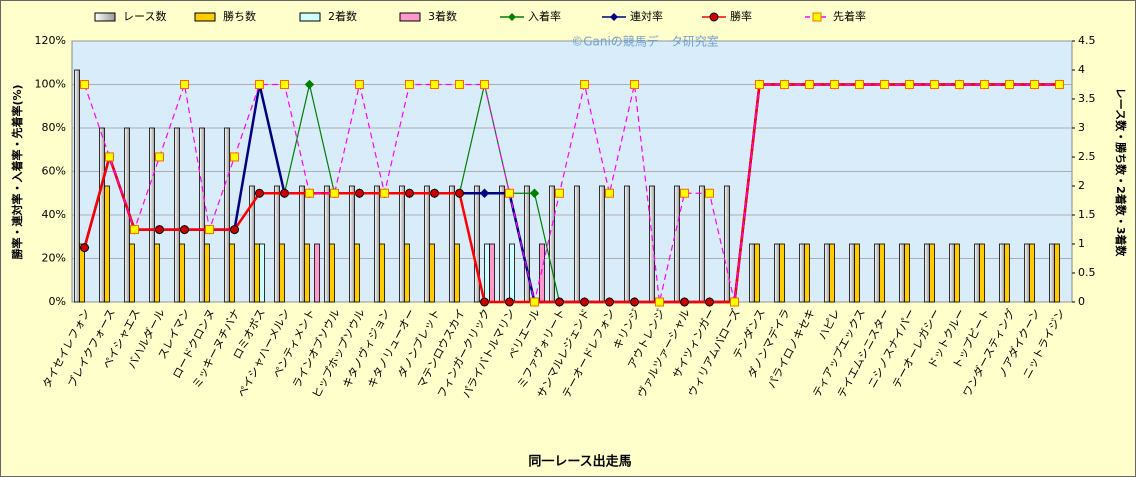 Image resolution: width=1136 pixels, height=477 pixels. What do you see at coordinates (544, 16) in the screenshot?
I see `legend-label: 入着率` at bounding box center [544, 16].